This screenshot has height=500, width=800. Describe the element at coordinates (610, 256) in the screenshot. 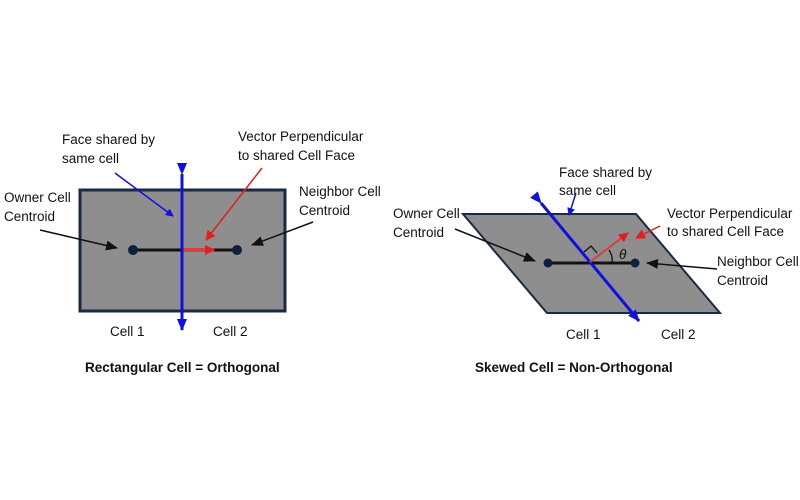

I see `angle-arc` at that location.